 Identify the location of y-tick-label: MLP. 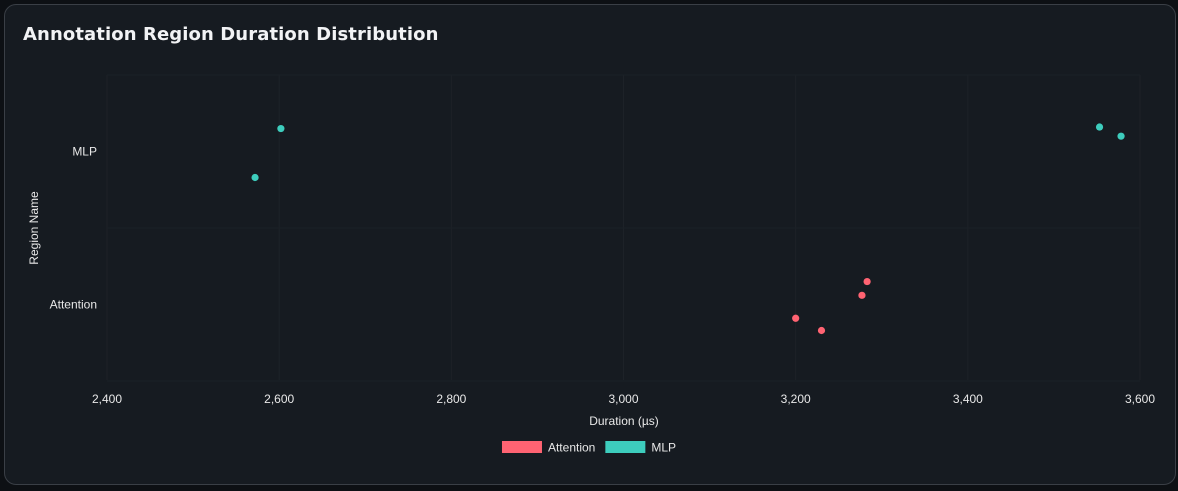
(84, 152).